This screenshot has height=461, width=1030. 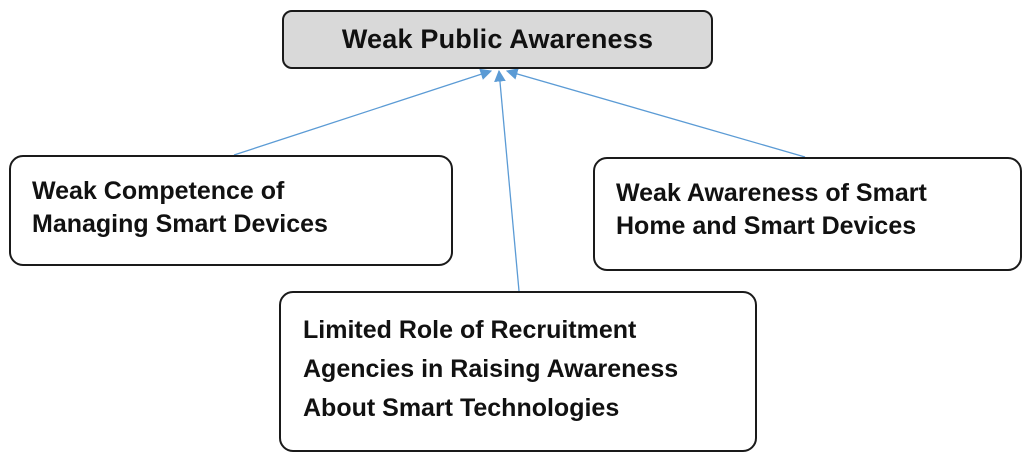 I want to click on cause-node-label-line: About Smart Technologies, so click(x=461, y=407).